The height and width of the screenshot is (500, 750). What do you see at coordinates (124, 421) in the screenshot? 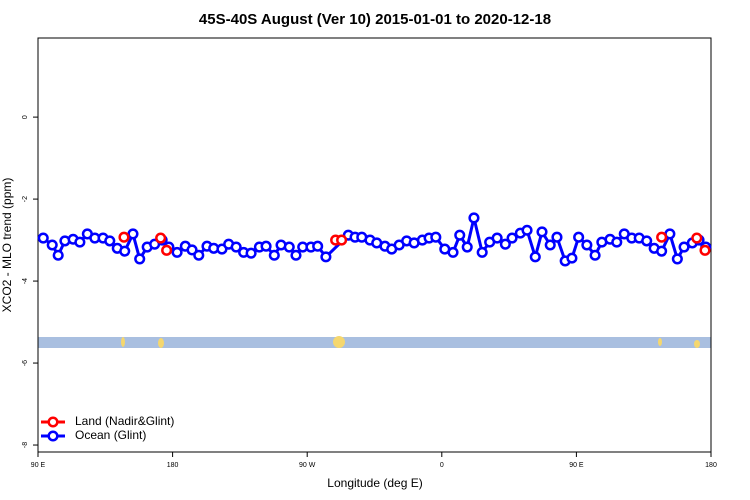
I see `legend-label: Land (Nadir&Glint)` at bounding box center [124, 421].